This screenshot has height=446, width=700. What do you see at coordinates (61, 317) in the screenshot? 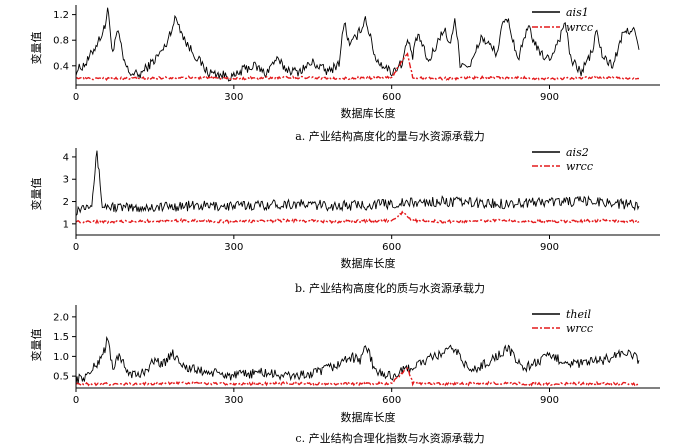
I see `y-tick-label: 2.0` at bounding box center [61, 317].